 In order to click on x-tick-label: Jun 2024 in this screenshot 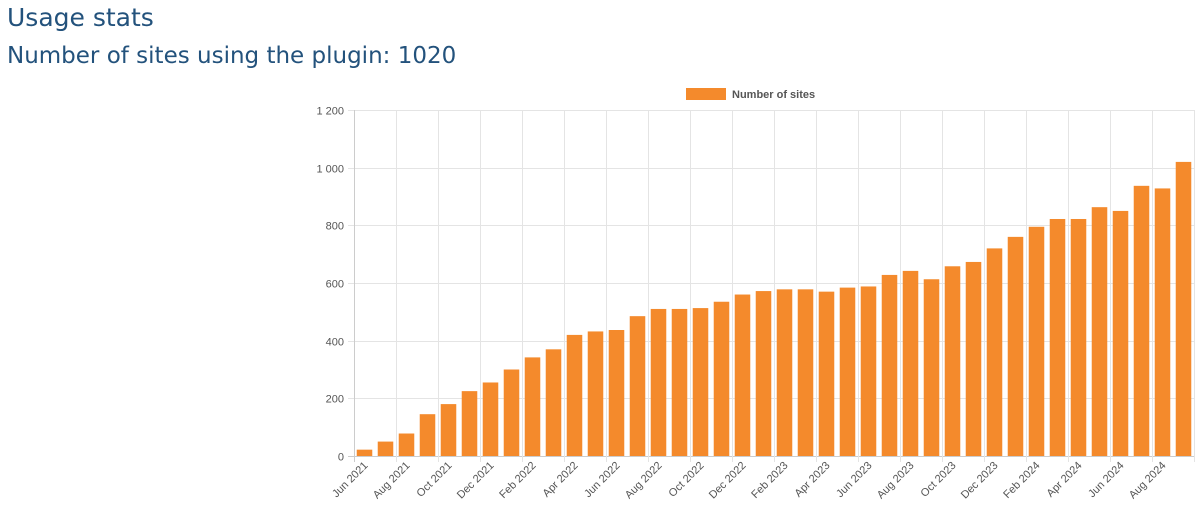, I will do `click(1106, 480)`.